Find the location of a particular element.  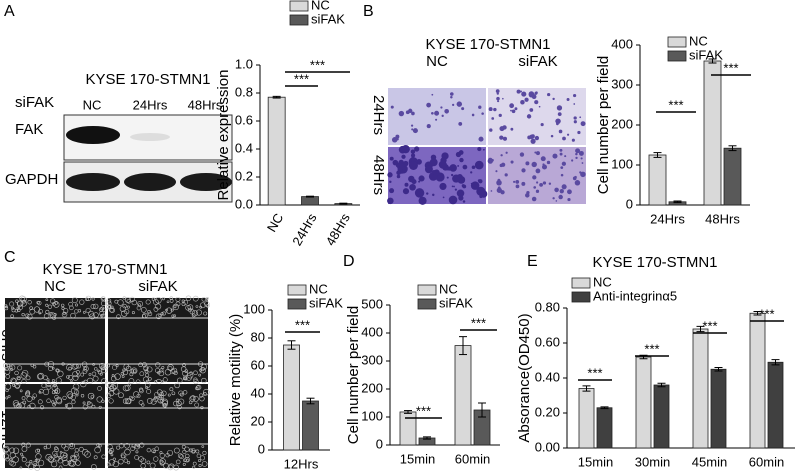

y-tick-label: 400 is located at coordinates (372, 331).